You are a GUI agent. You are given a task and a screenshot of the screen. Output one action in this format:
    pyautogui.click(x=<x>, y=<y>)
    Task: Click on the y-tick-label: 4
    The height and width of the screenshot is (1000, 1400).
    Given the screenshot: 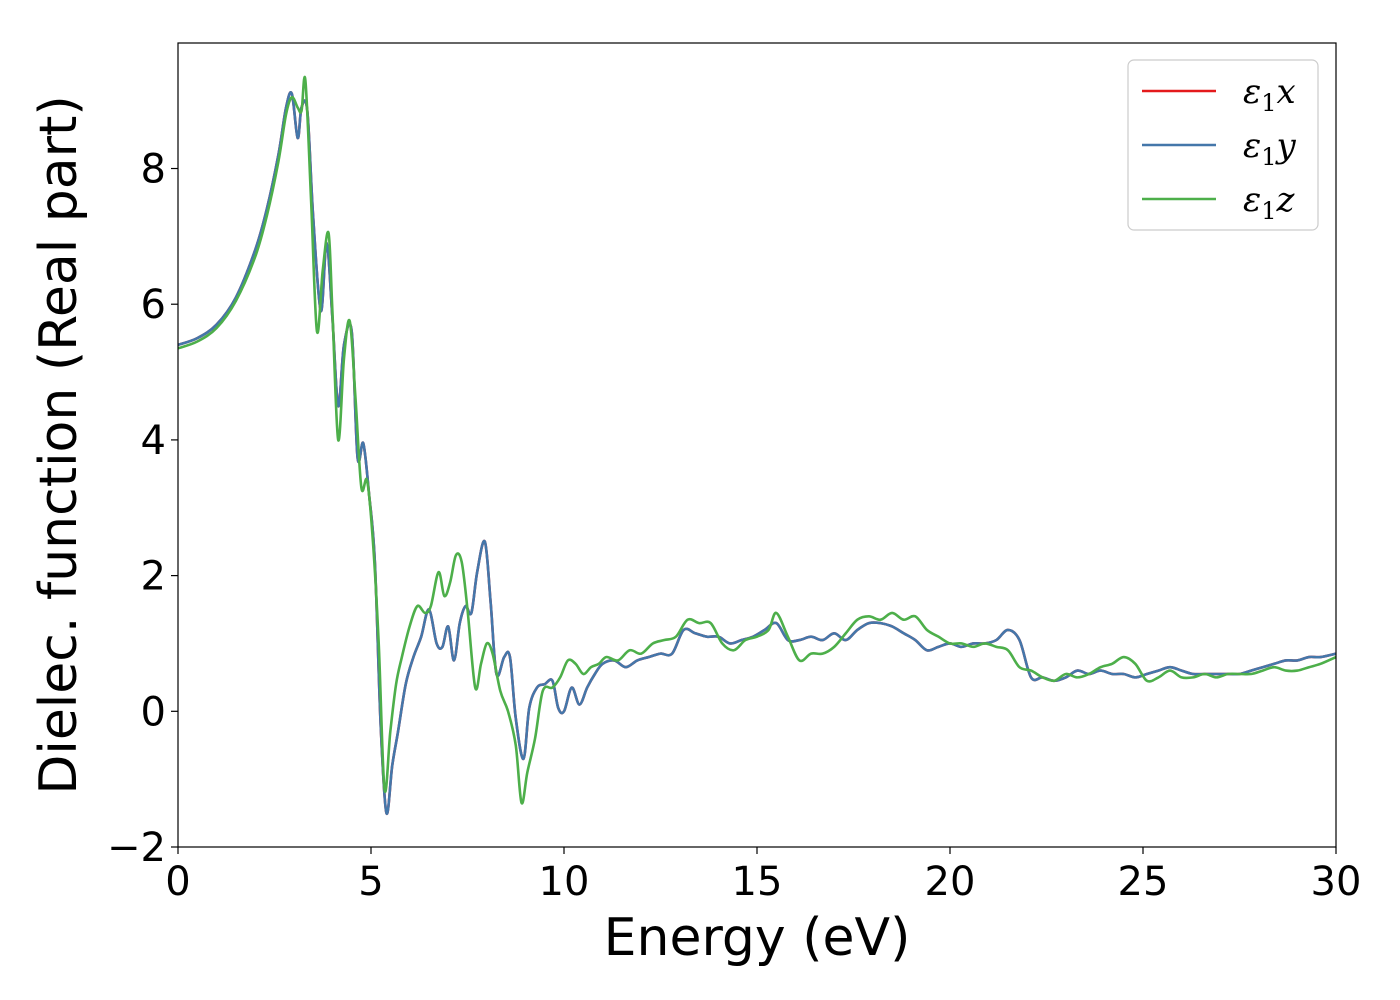 What is the action you would take?
    pyautogui.click(x=153, y=441)
    